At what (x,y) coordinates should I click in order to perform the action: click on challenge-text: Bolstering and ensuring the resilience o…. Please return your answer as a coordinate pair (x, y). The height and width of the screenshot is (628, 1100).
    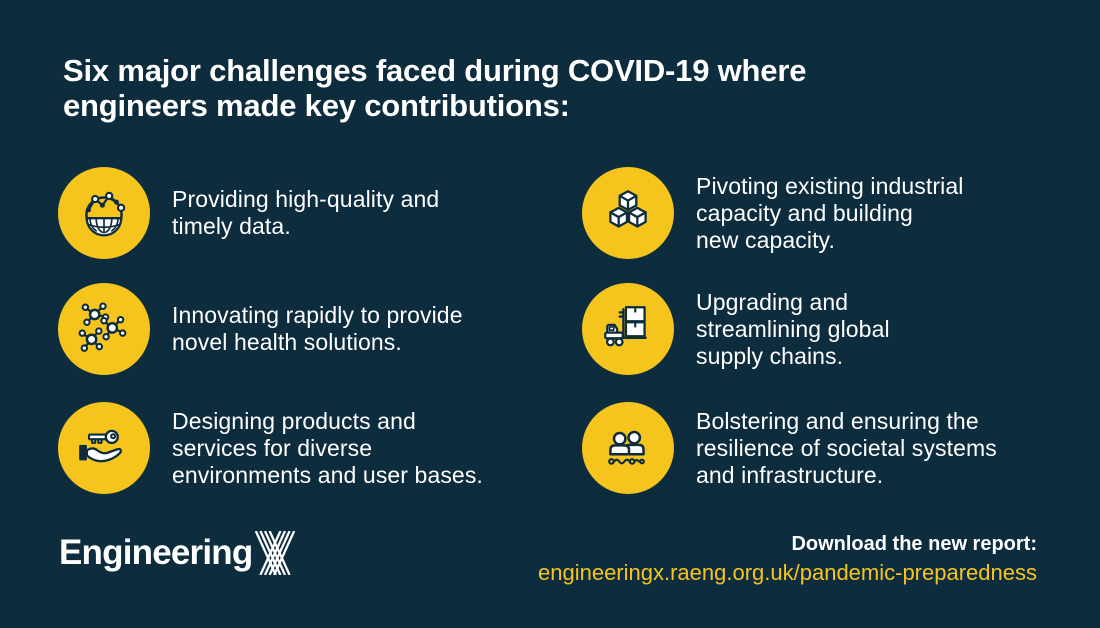
    Looking at the image, I should click on (846, 447).